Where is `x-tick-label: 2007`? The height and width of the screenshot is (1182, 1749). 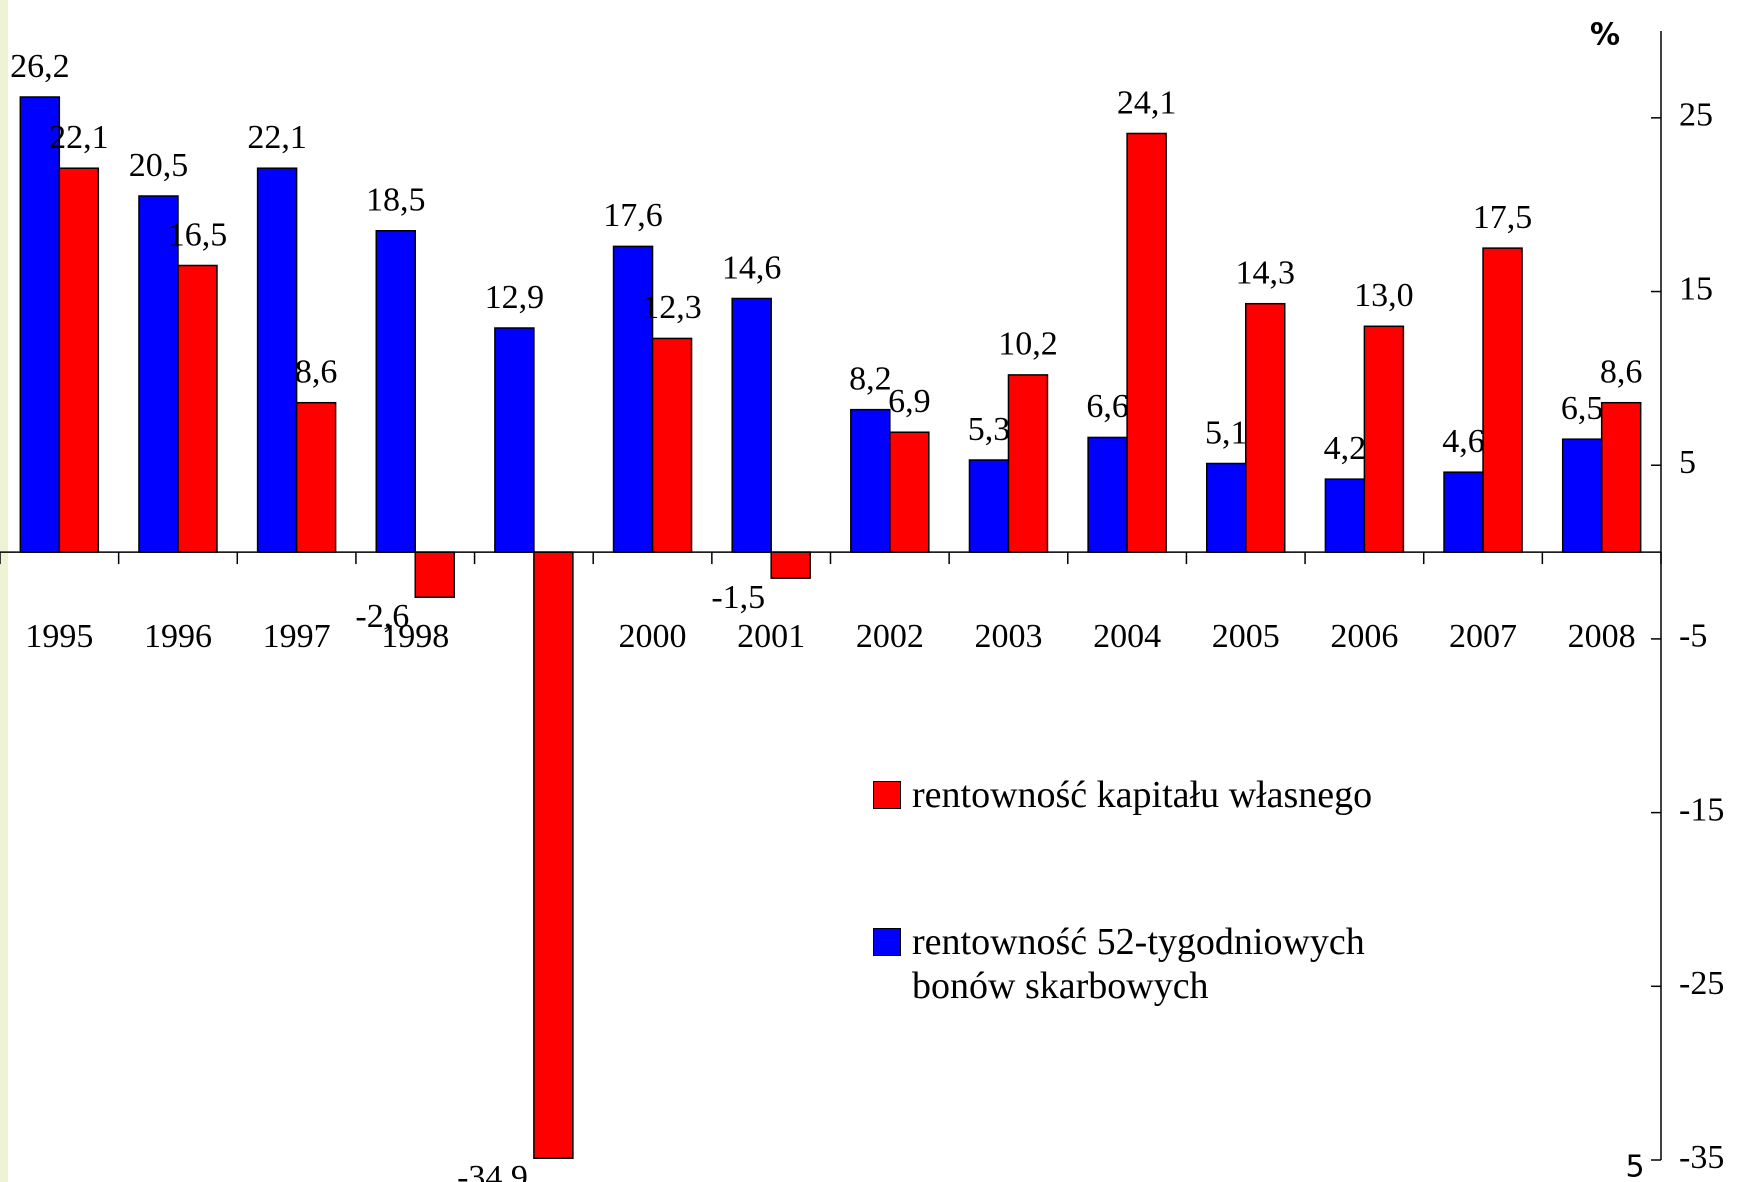
x-tick-label: 2007 is located at coordinates (1483, 636).